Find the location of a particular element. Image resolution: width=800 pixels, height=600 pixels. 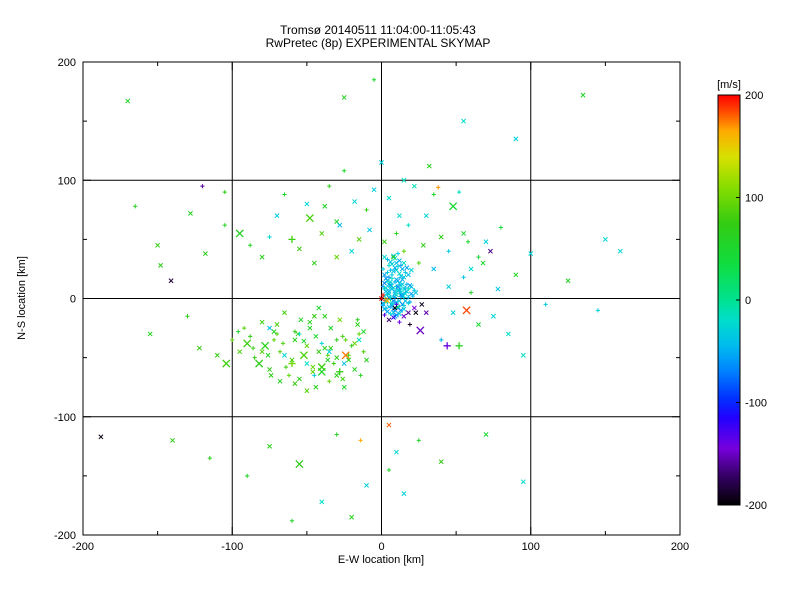

x-tick-label: 100 is located at coordinates (531, 547).